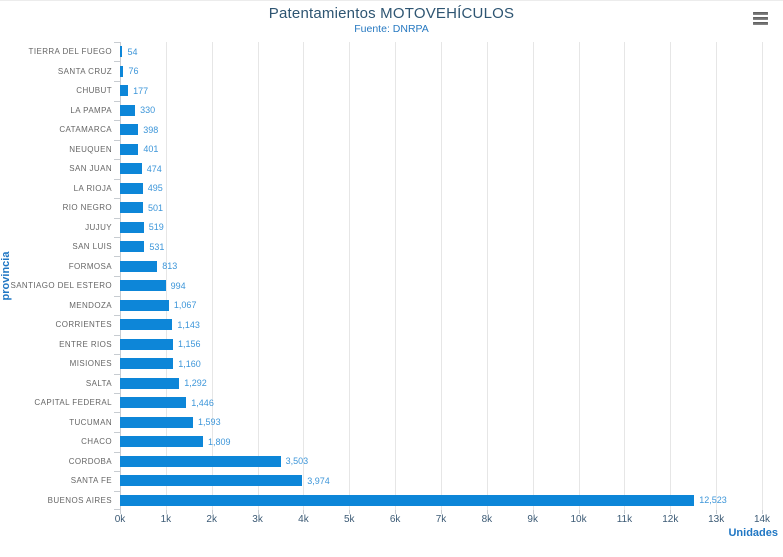  Describe the element at coordinates (132, 227) in the screenshot. I see `bar-jujuy` at that location.